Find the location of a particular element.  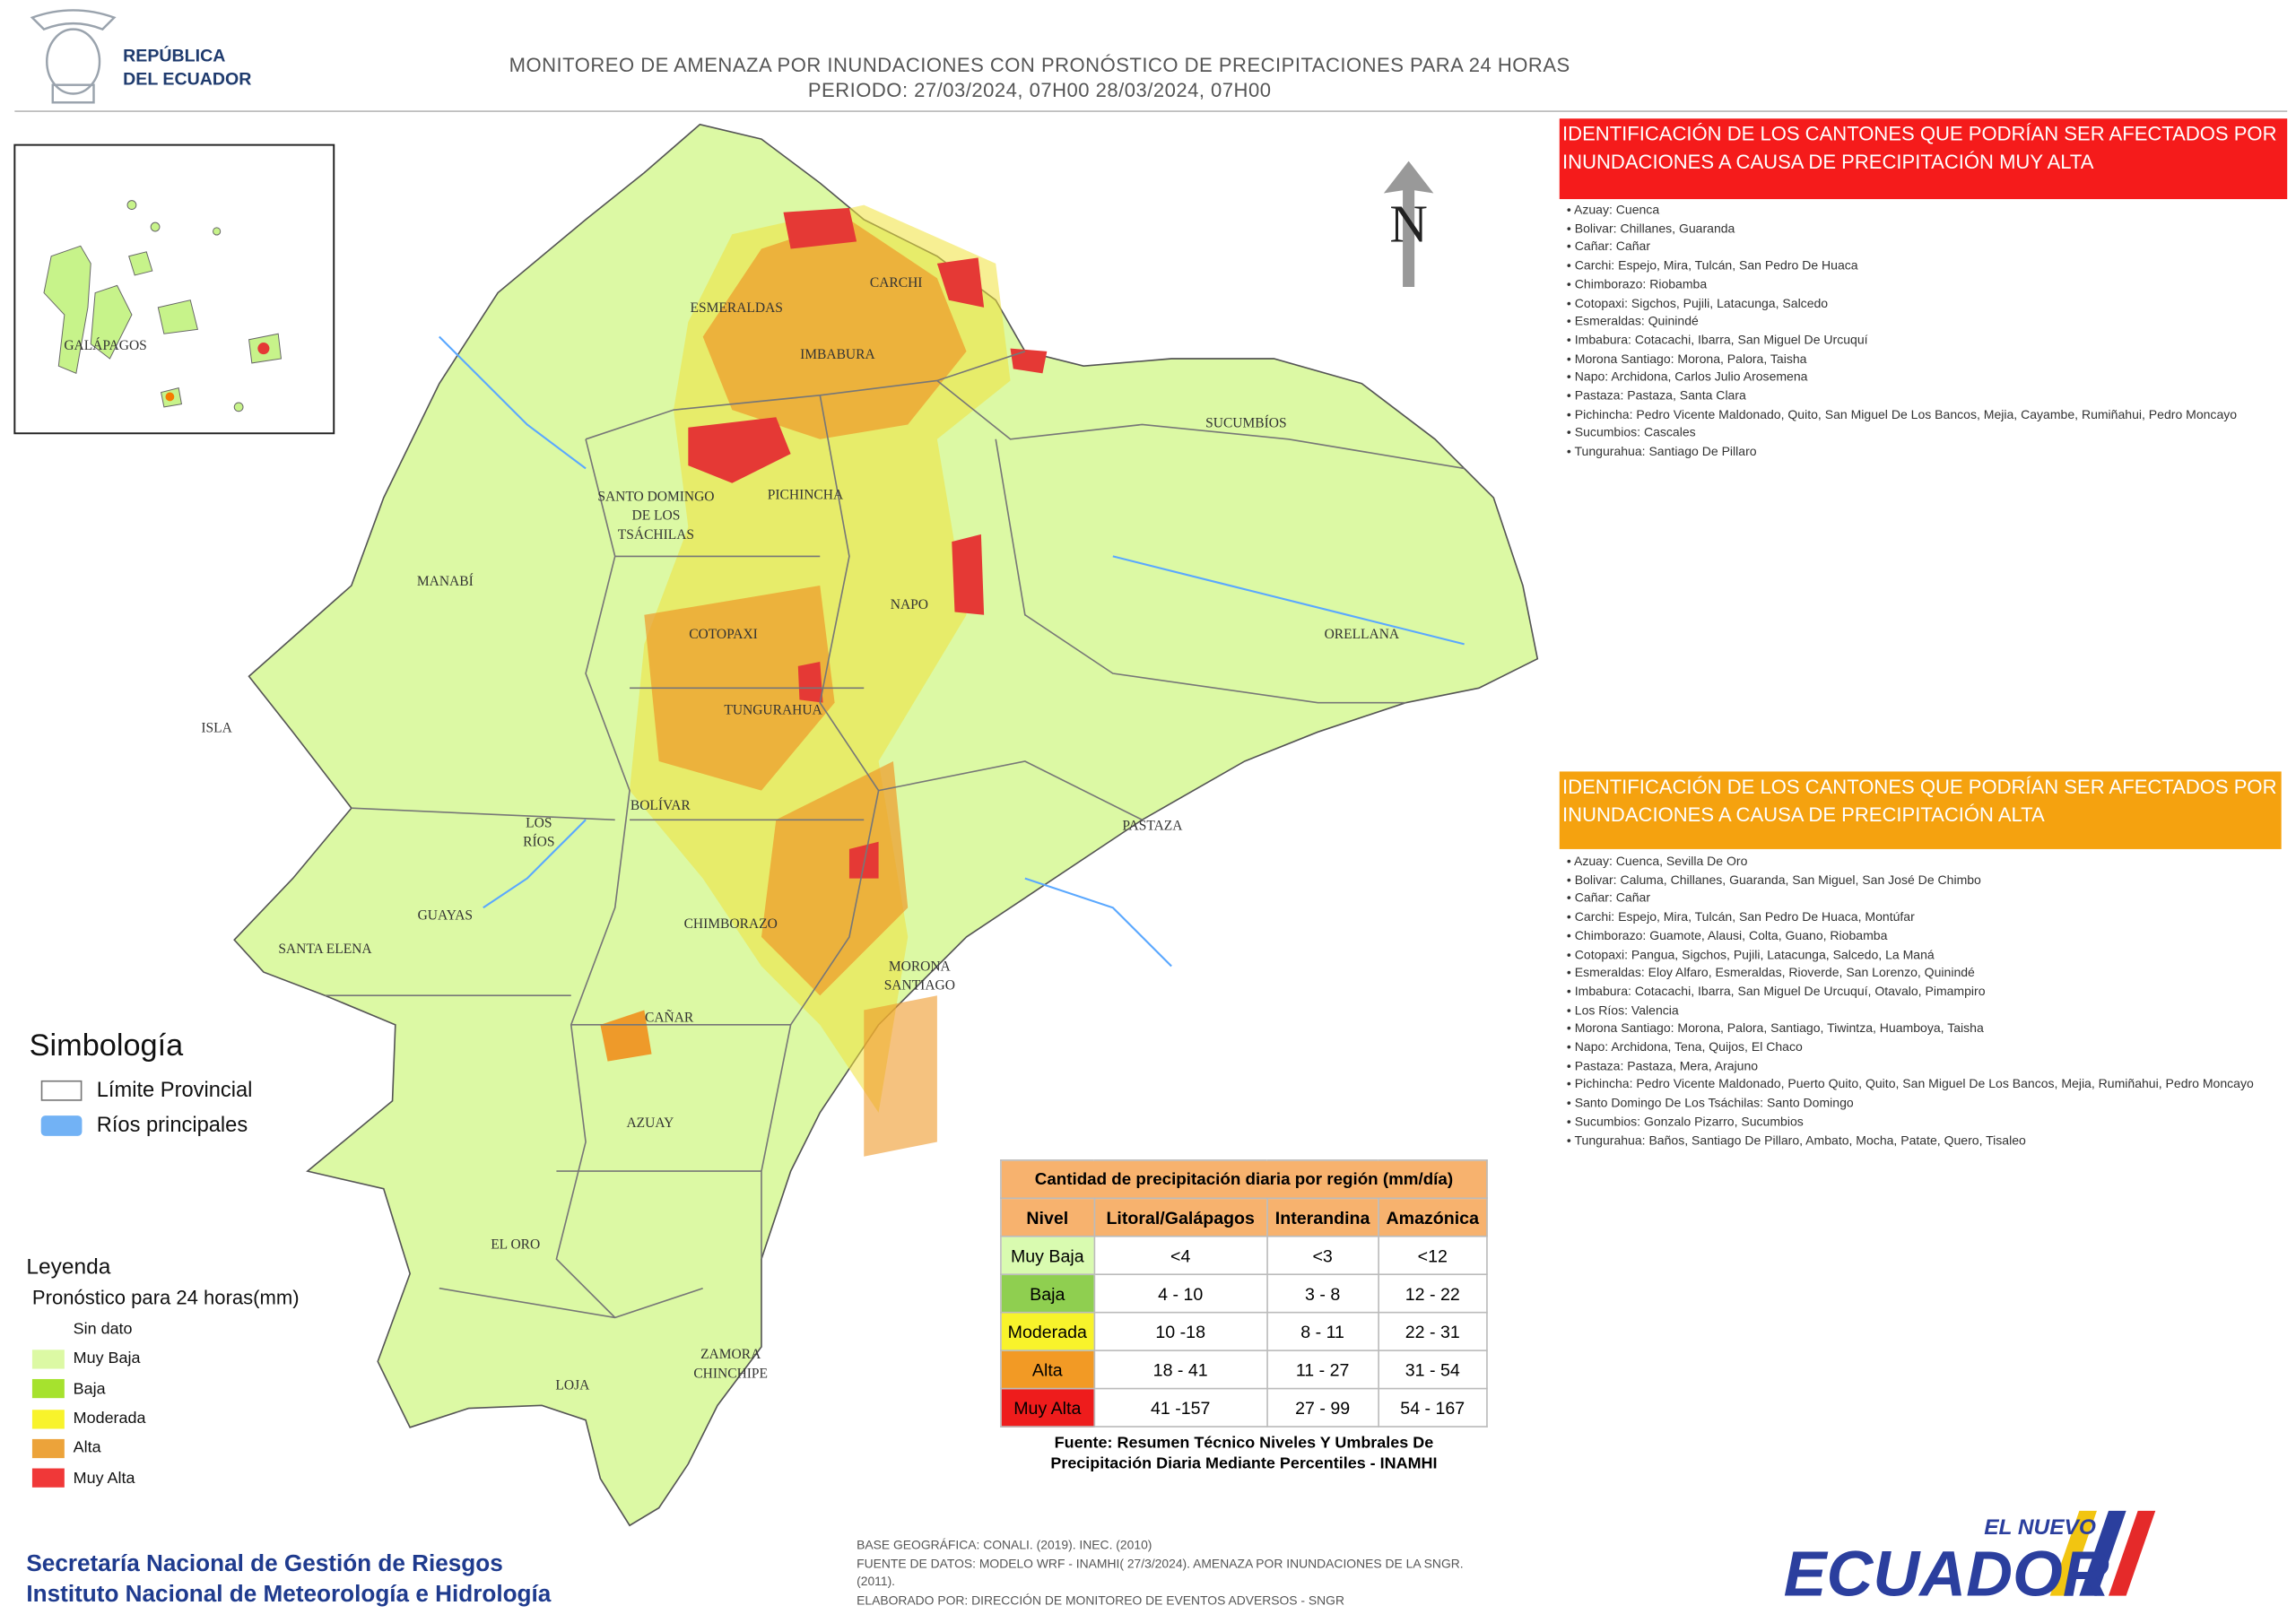

table-cell: 27 - 99 is located at coordinates (1322, 1407).